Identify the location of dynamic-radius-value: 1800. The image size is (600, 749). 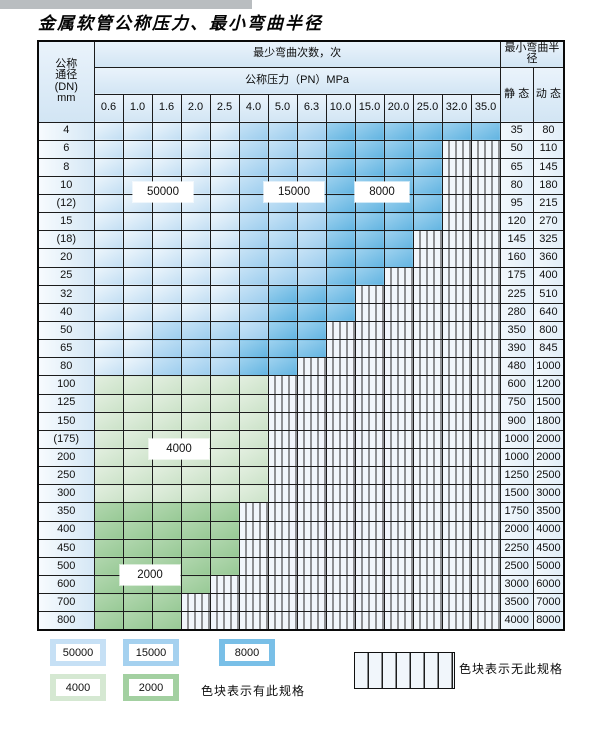
(548, 421).